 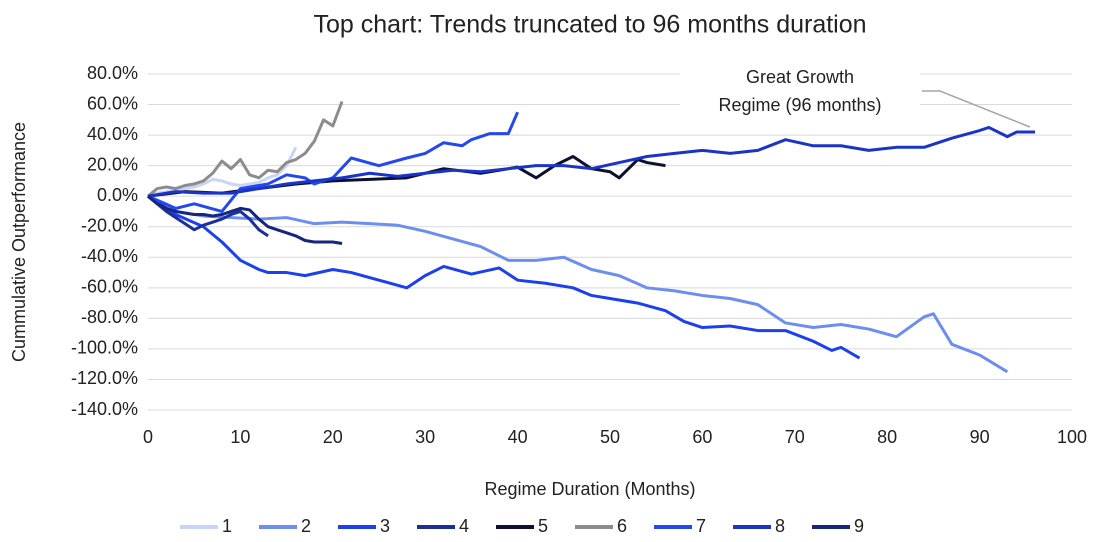 I want to click on legend-label: 5, so click(x=543, y=526).